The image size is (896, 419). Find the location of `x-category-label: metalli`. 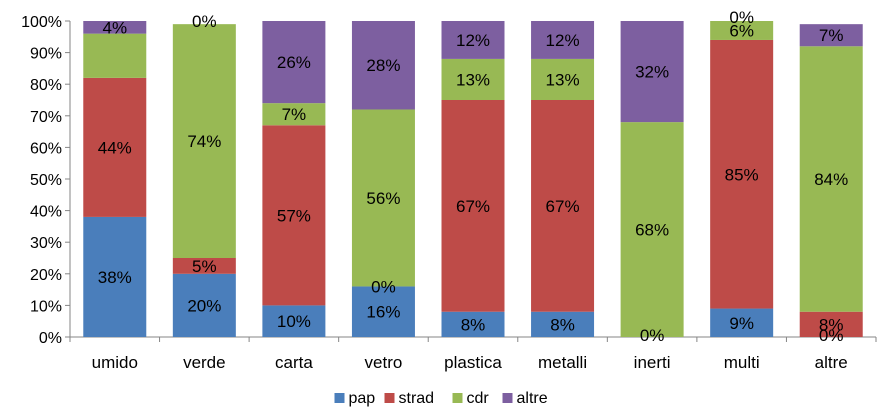

x-category-label: metalli is located at coordinates (562, 362).